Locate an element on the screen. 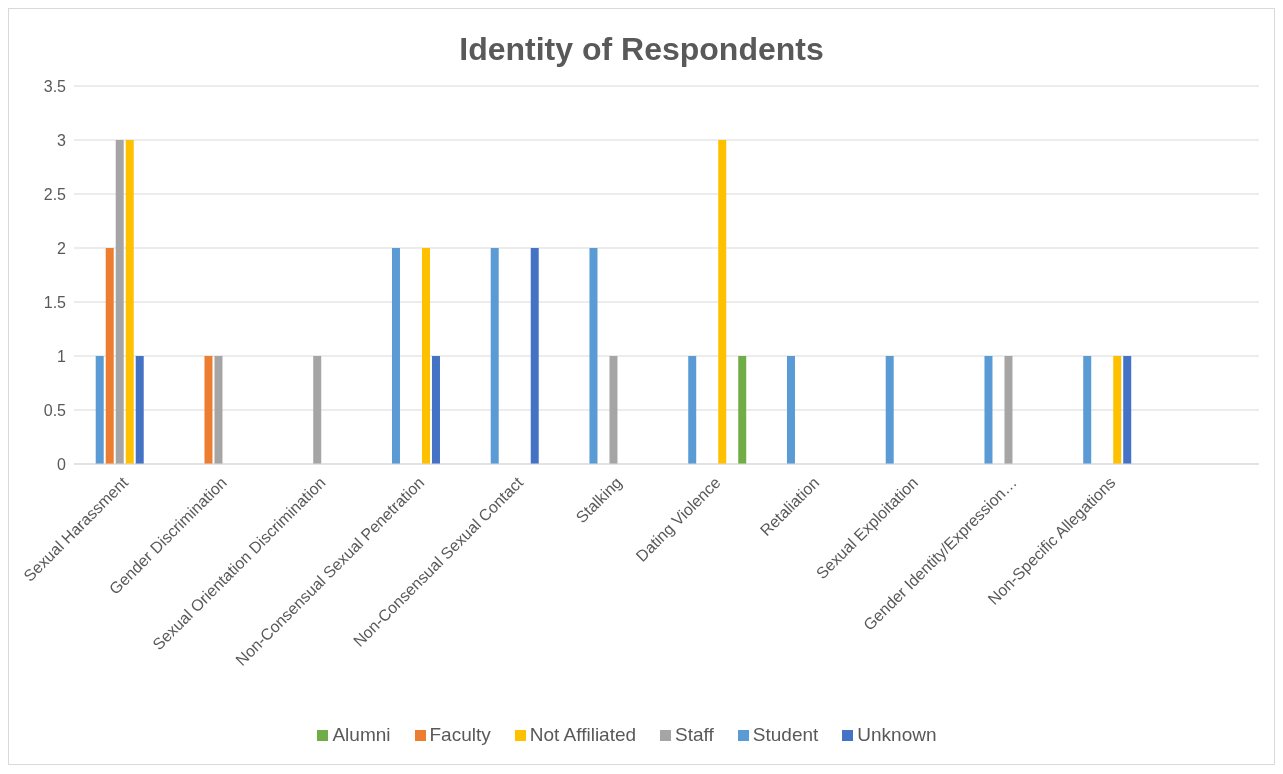  y-tick-label: 3 is located at coordinates (62, 140).